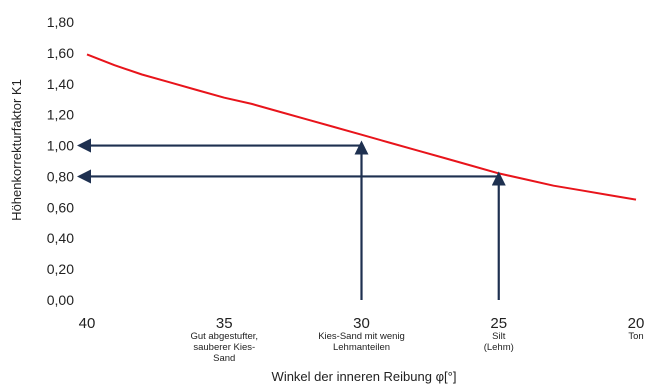 Image resolution: width=646 pixels, height=385 pixels. Describe the element at coordinates (60, 22) in the screenshot. I see `y-tick-label: 1,80` at that location.